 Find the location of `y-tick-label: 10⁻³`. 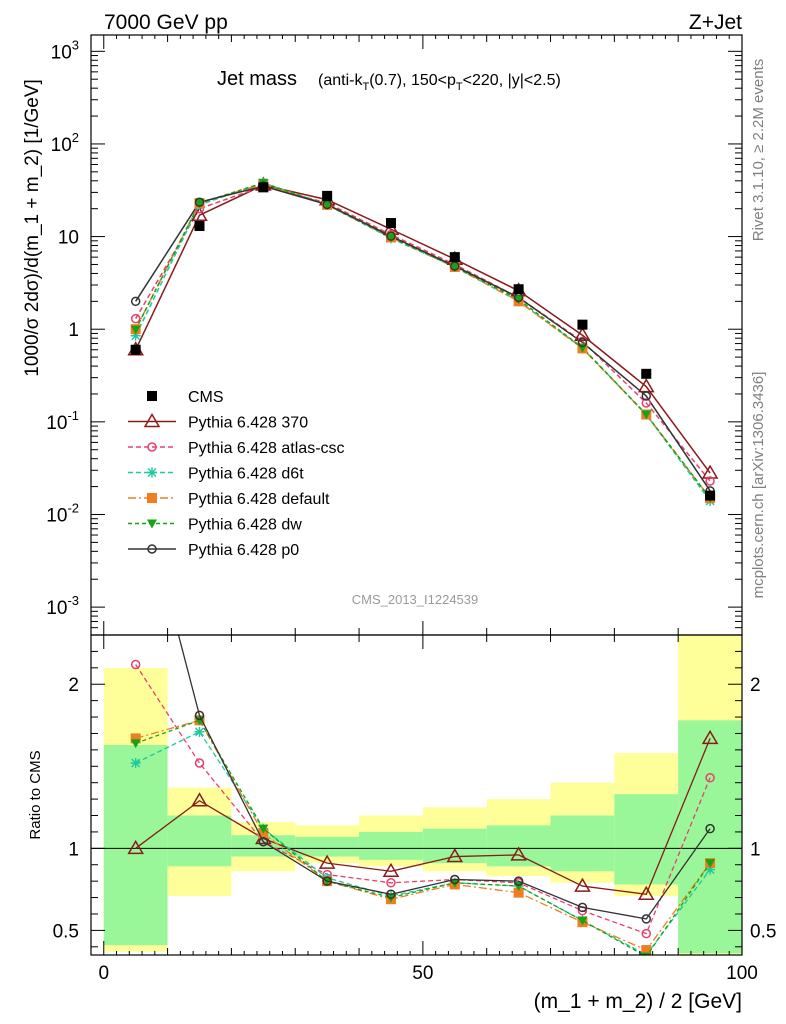

y-tick-label: 10⁻³ is located at coordinates (62, 606).